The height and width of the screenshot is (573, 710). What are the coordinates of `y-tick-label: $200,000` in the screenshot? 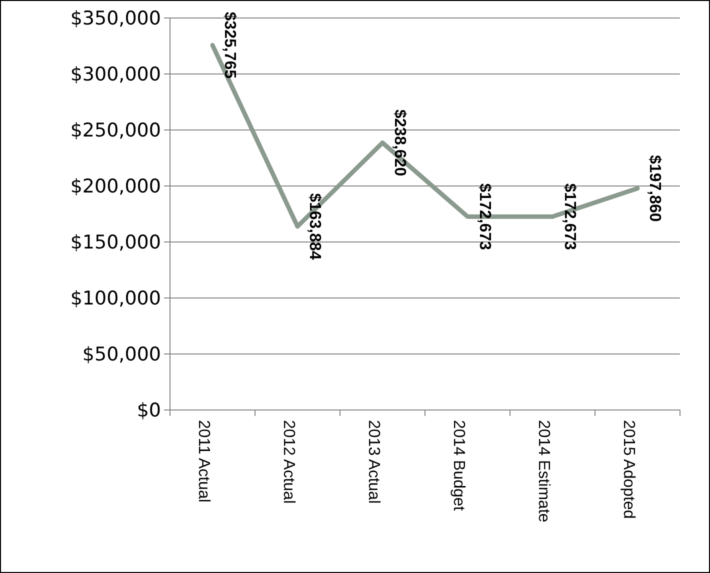 It's located at (115, 187).